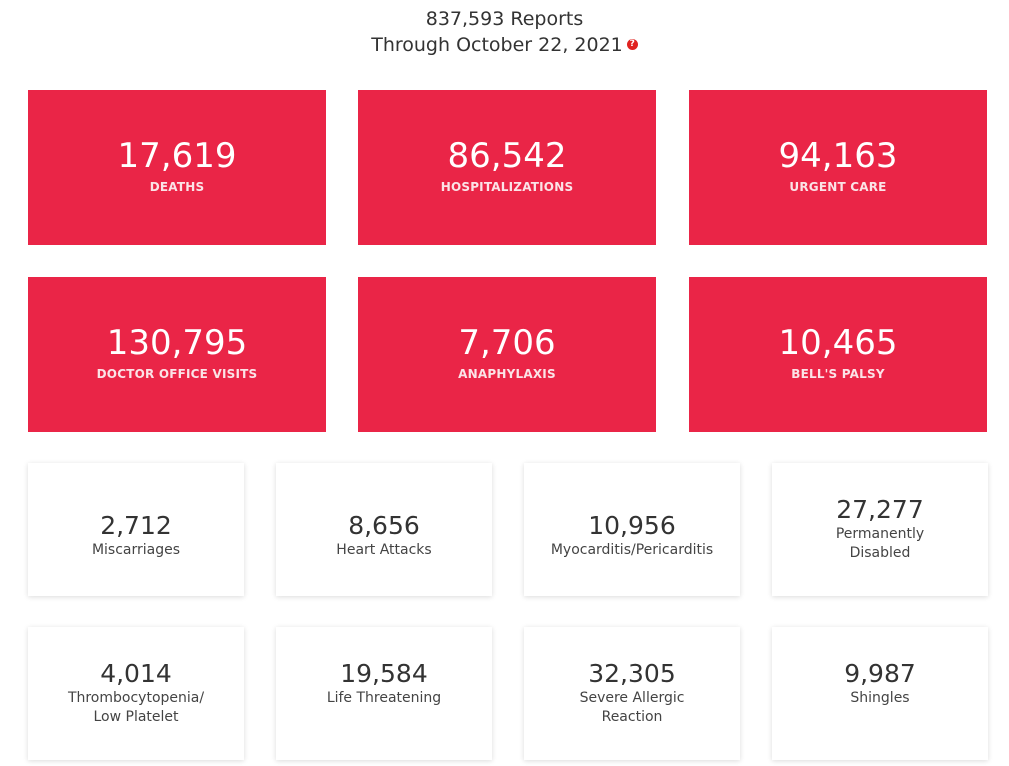 The width and height of the screenshot is (1009, 766). What do you see at coordinates (632, 44) in the screenshot?
I see `help-icon: ?` at bounding box center [632, 44].